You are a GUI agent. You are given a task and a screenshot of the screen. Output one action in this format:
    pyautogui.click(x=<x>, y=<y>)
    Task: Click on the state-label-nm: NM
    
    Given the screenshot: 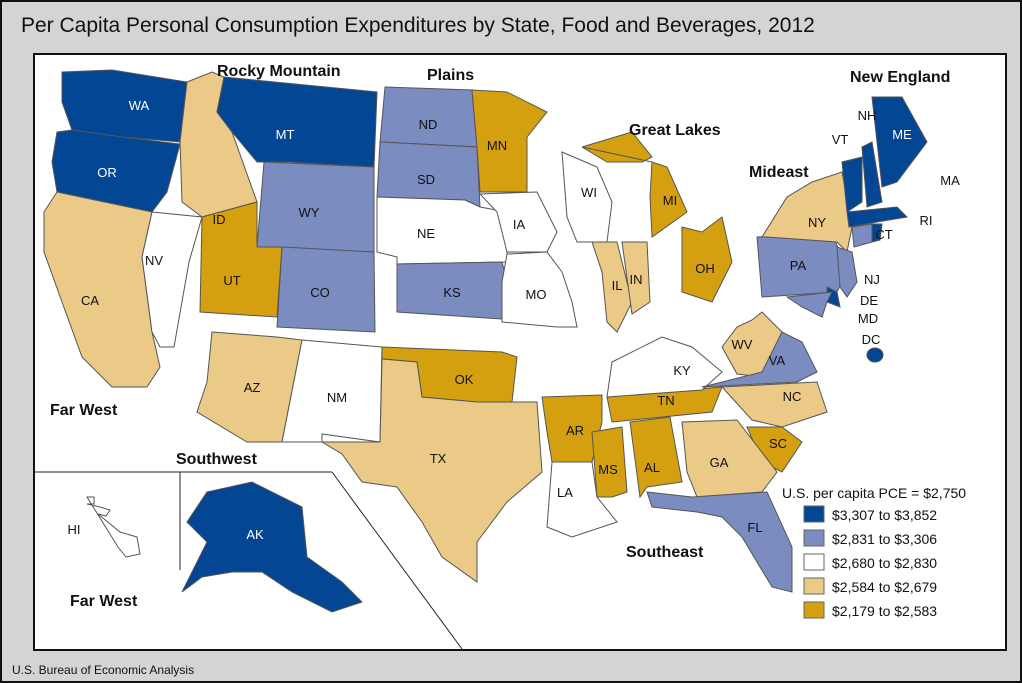 What is the action you would take?
    pyautogui.click(x=337, y=397)
    